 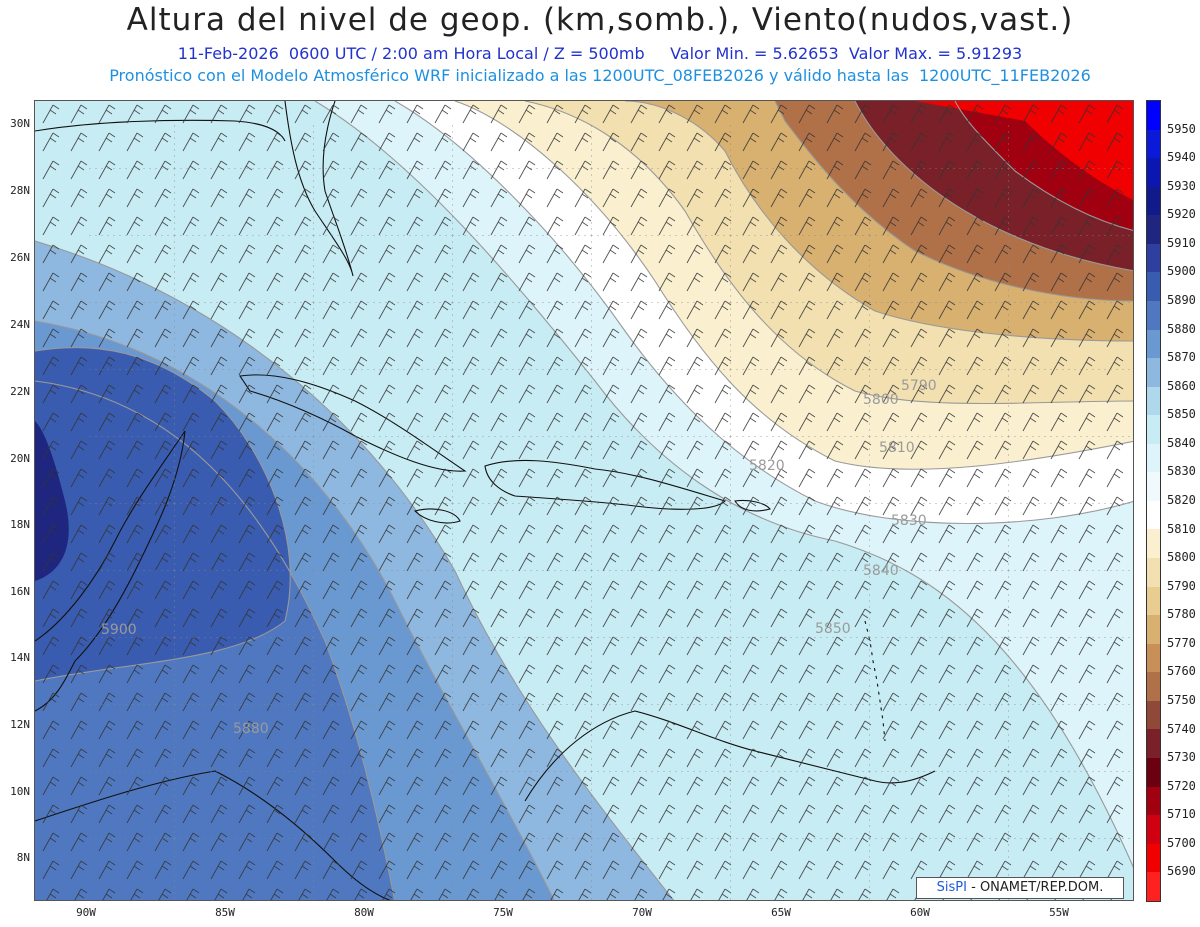 What do you see at coordinates (919, 386) in the screenshot?
I see `contour-label: 5790` at bounding box center [919, 386].